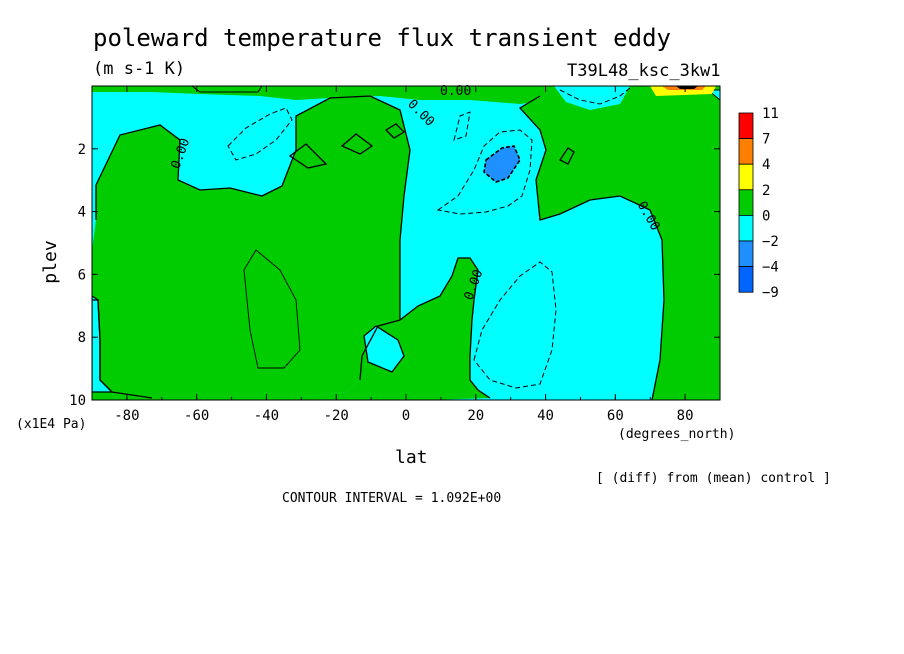 This screenshot has height=654, width=904. What do you see at coordinates (595, 96) in the screenshot?
I see `contour-dashed-top` at bounding box center [595, 96].